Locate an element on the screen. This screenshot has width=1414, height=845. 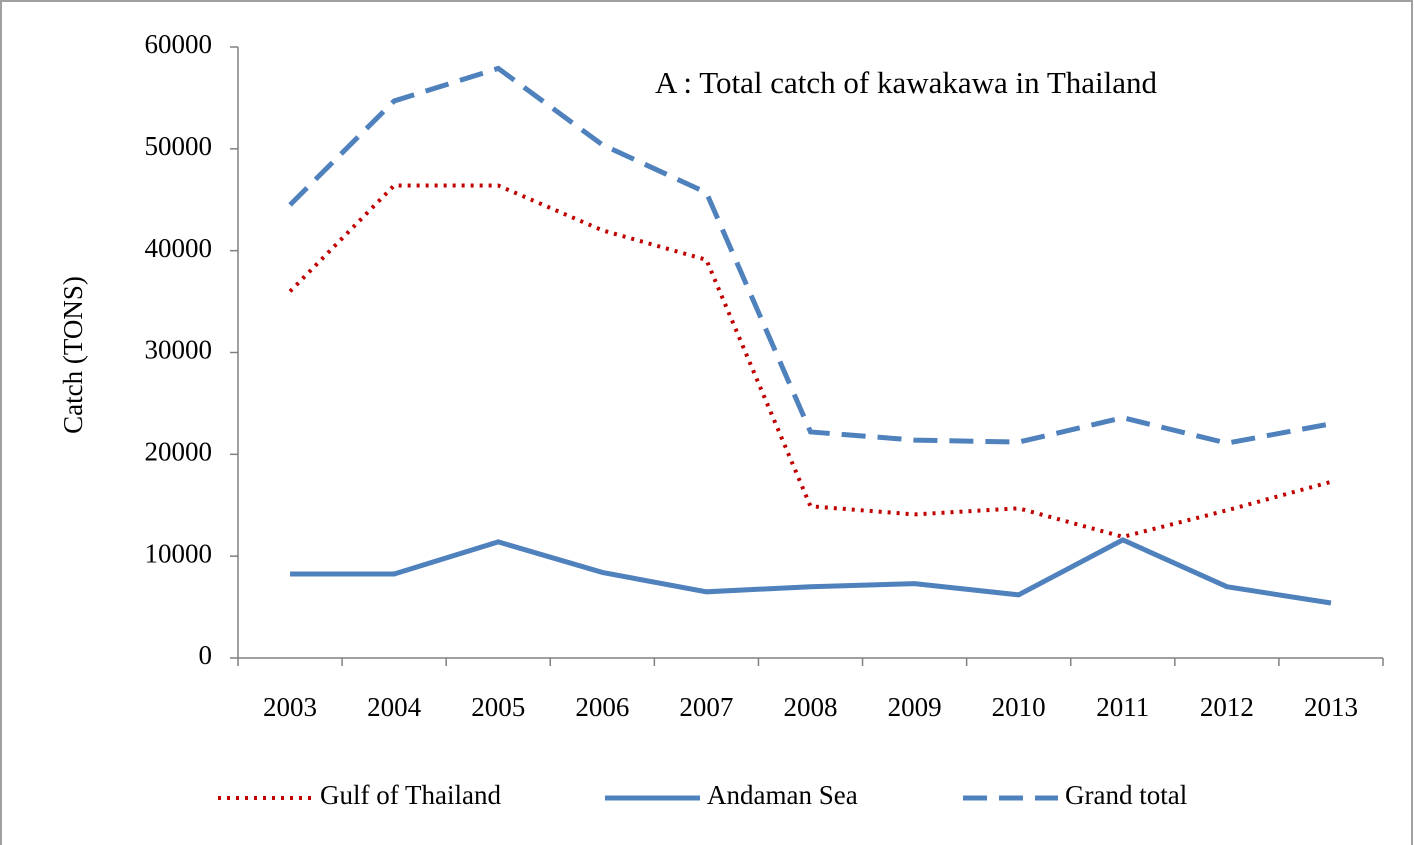
legend-label: Grand total is located at coordinates (1126, 795).